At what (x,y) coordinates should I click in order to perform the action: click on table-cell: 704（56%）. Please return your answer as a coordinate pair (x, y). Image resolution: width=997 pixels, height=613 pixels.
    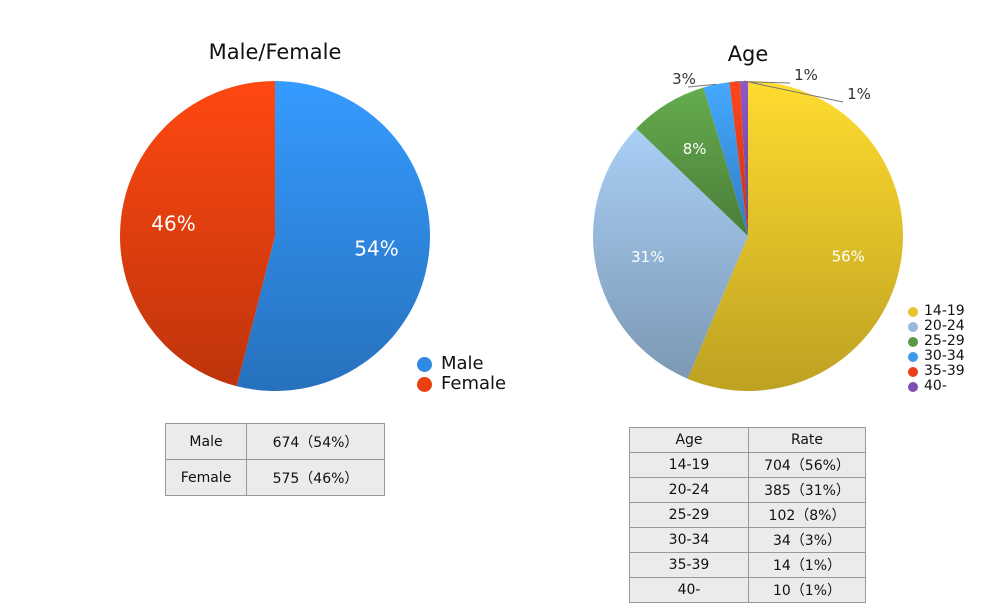
    Looking at the image, I should click on (807, 465).